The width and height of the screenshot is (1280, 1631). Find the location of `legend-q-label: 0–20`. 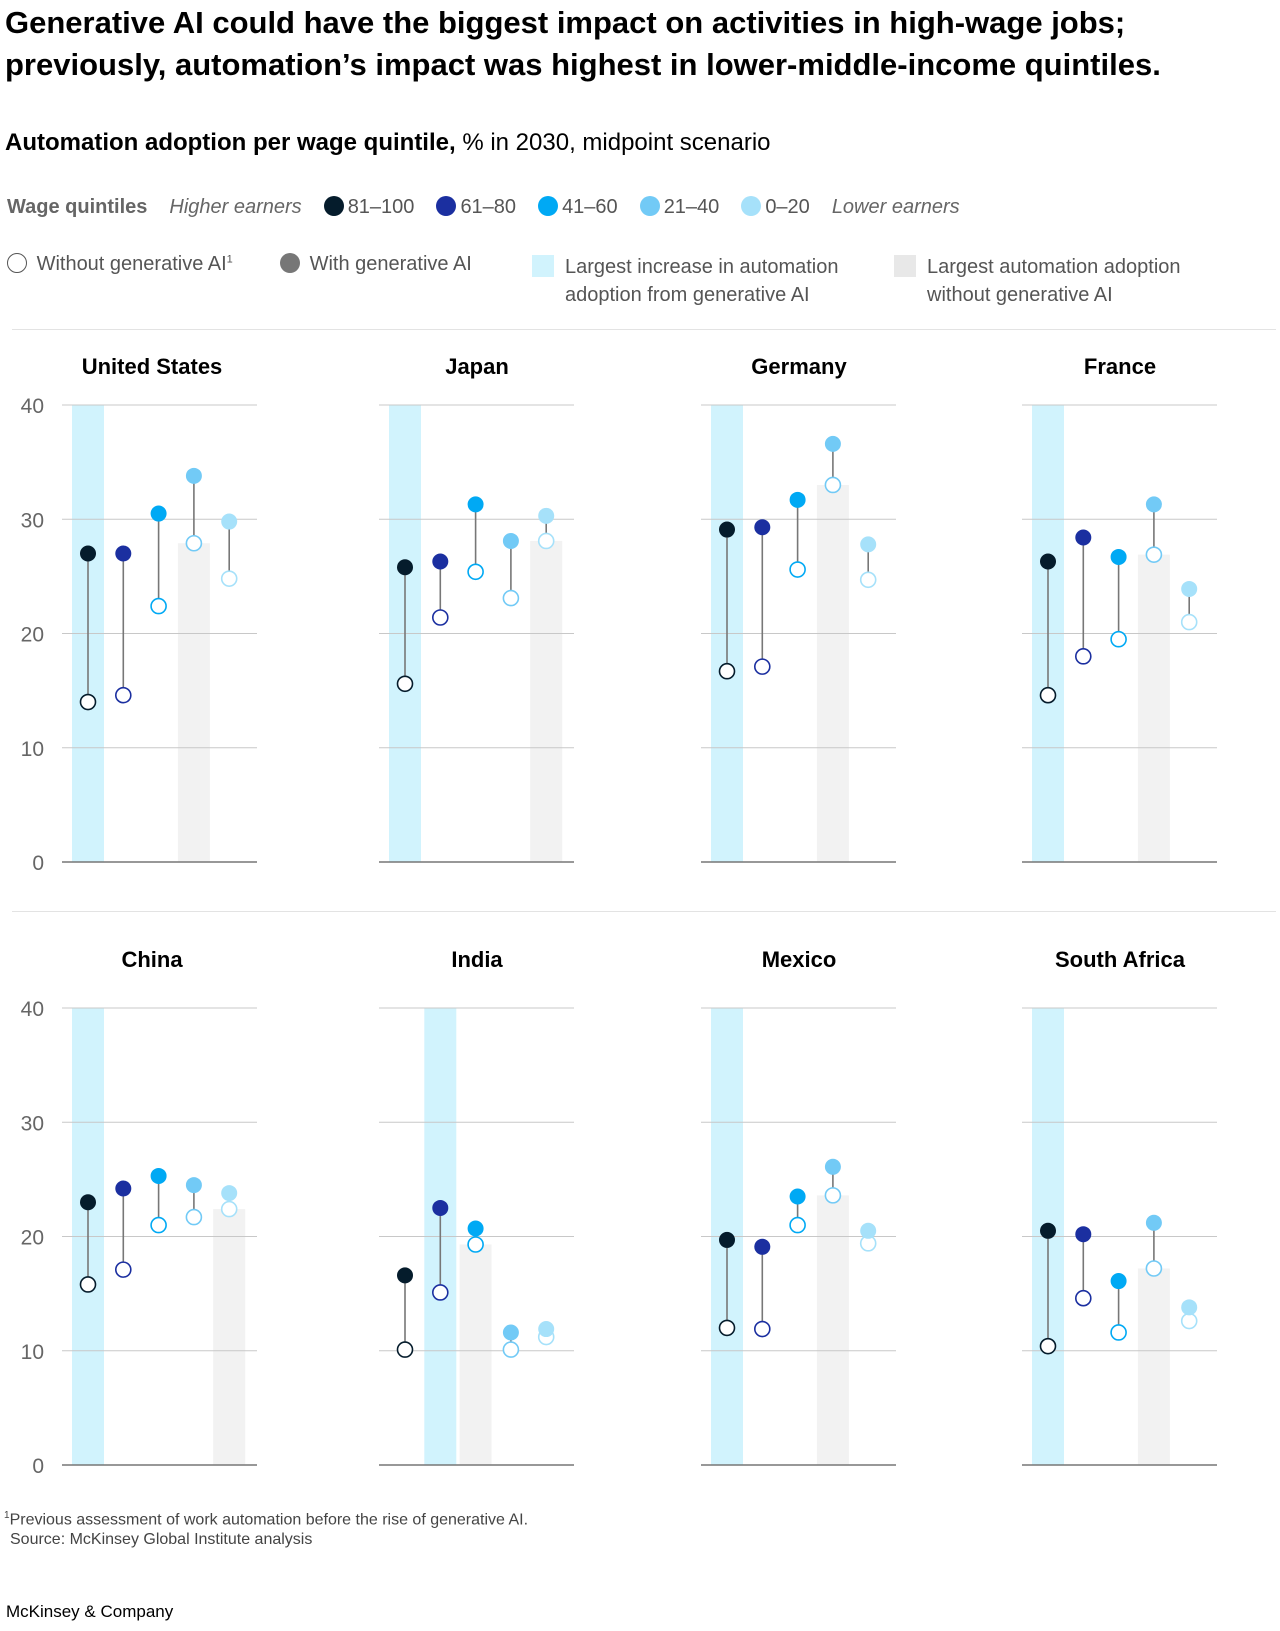

legend-q-label: 0–20 is located at coordinates (787, 207).